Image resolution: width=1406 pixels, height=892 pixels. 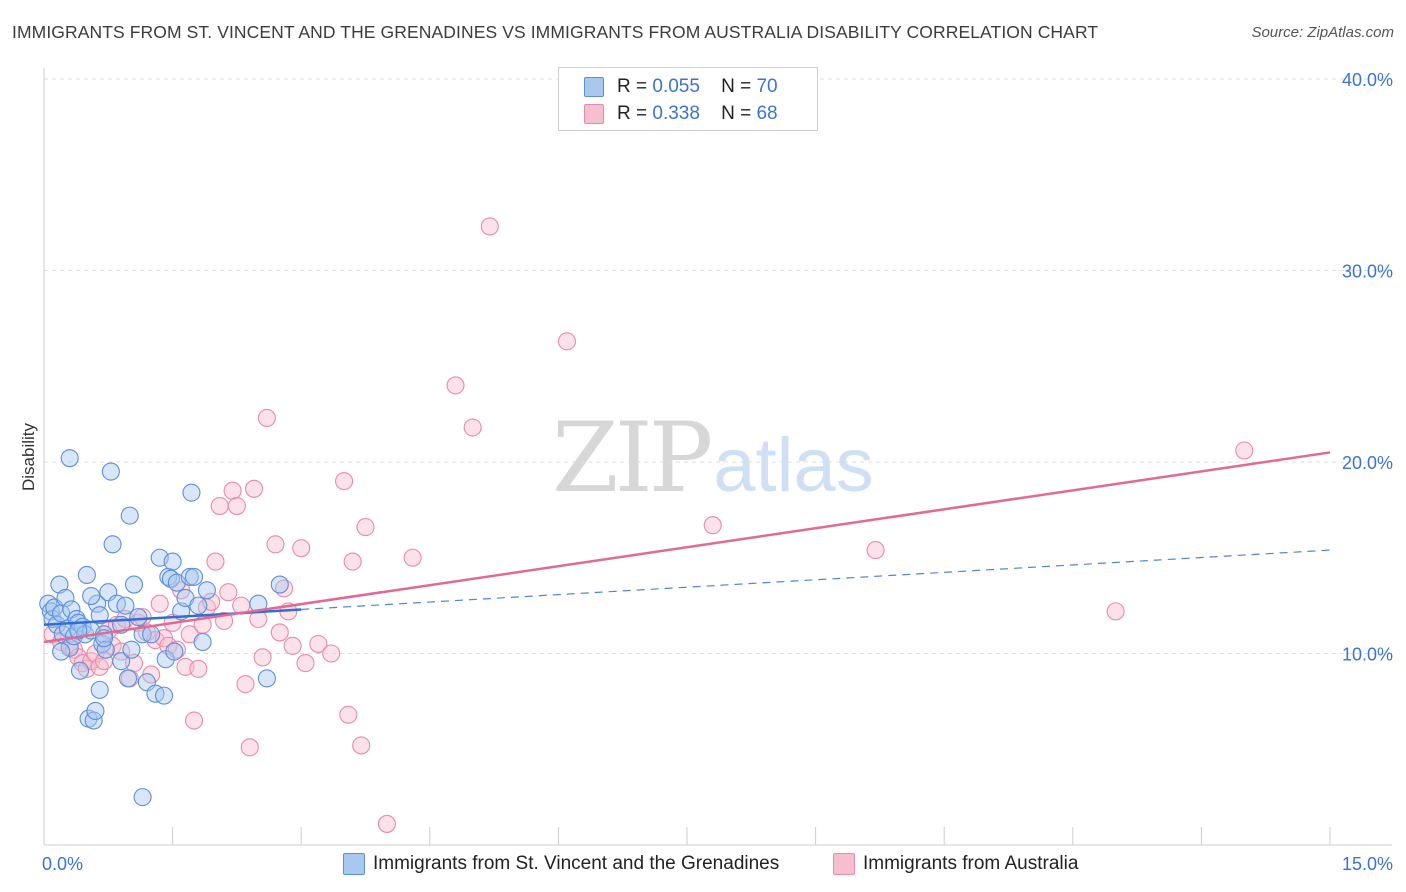 I want to click on trendline-st-vincent, so click(x=172, y=617).